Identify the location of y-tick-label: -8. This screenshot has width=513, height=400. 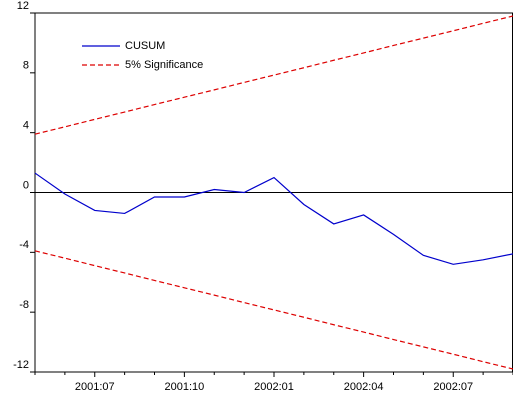
(24, 305).